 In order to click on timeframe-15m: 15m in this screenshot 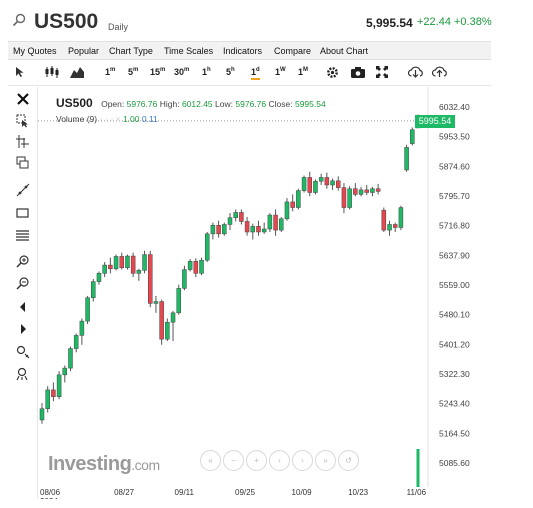, I will do `click(158, 72)`.